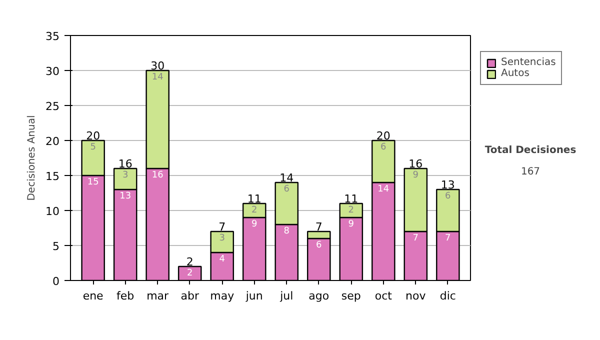 Image resolution: width=600 pixels, height=340 pixels. What do you see at coordinates (319, 296) in the screenshot?
I see `x-tick-label: ago` at bounding box center [319, 296].